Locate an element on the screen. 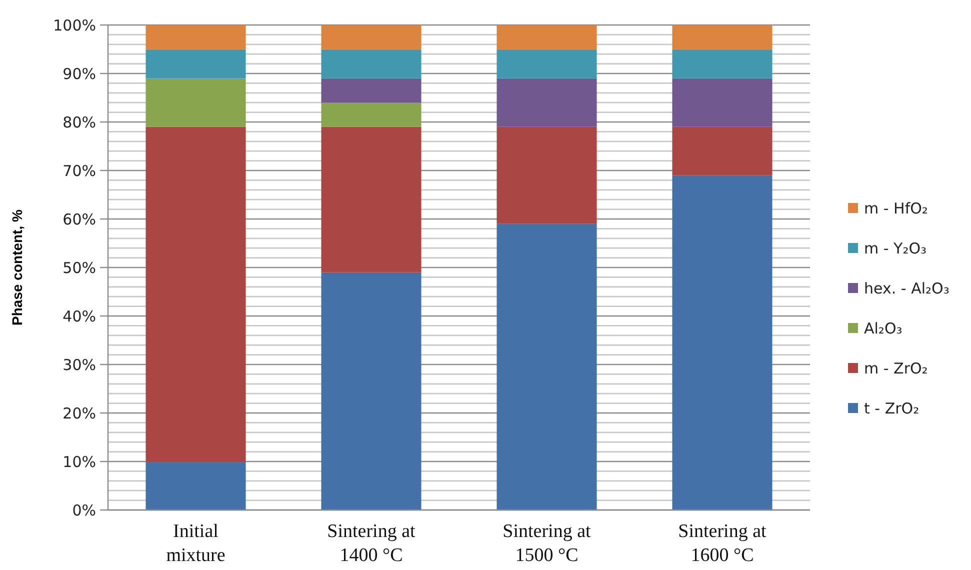 The image size is (971, 570). y-tick-label: 70% is located at coordinates (79, 171).